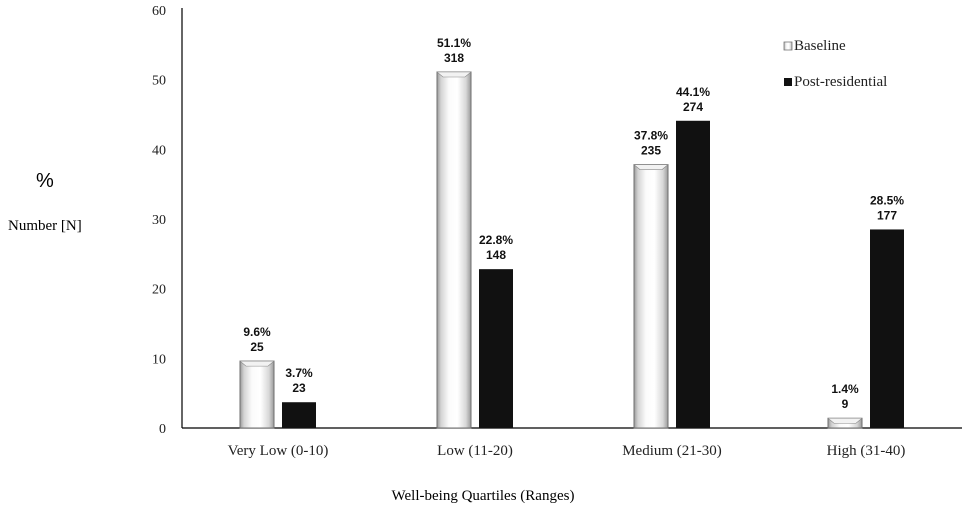 The height and width of the screenshot is (517, 966). Describe the element at coordinates (840, 82) in the screenshot. I see `legend-label: Post-residential` at that location.